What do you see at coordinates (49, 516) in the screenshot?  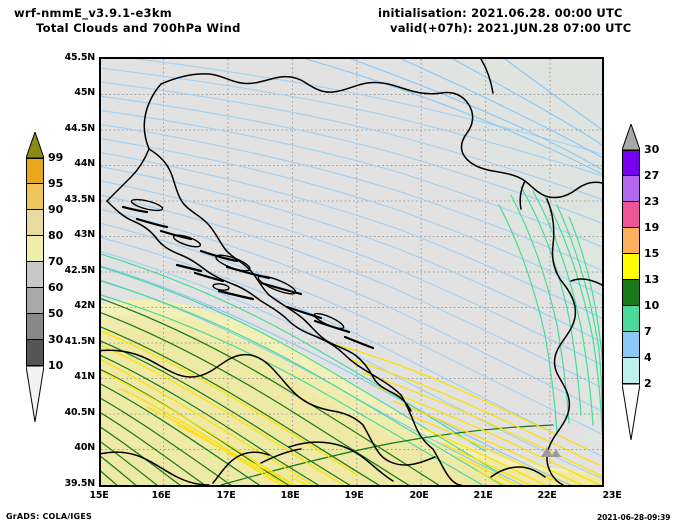 I see `grads-credit-label: GrADS: COLA/IGES` at bounding box center [49, 516].